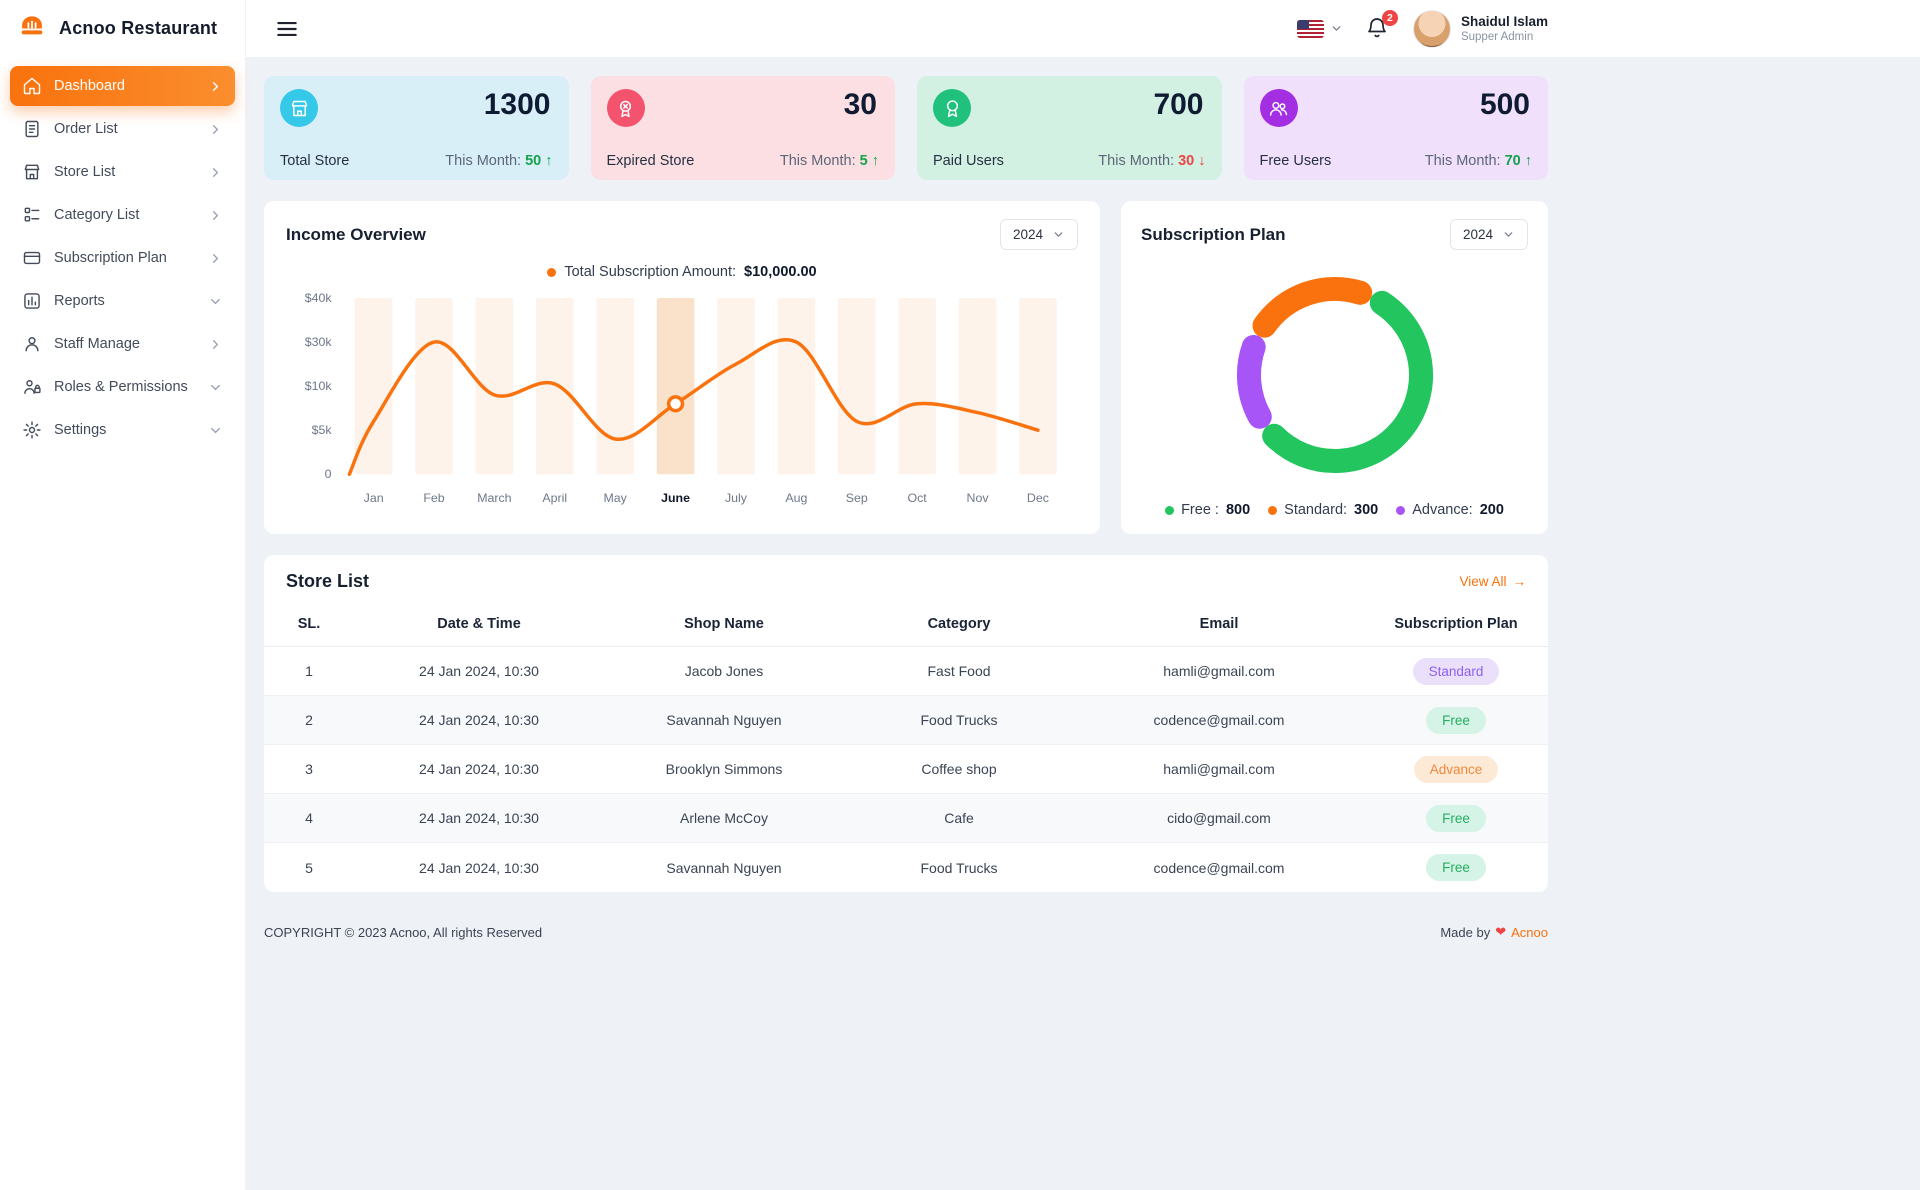 This screenshot has height=1190, width=1920. Describe the element at coordinates (494, 498) in the screenshot. I see `svg-text: March` at that location.